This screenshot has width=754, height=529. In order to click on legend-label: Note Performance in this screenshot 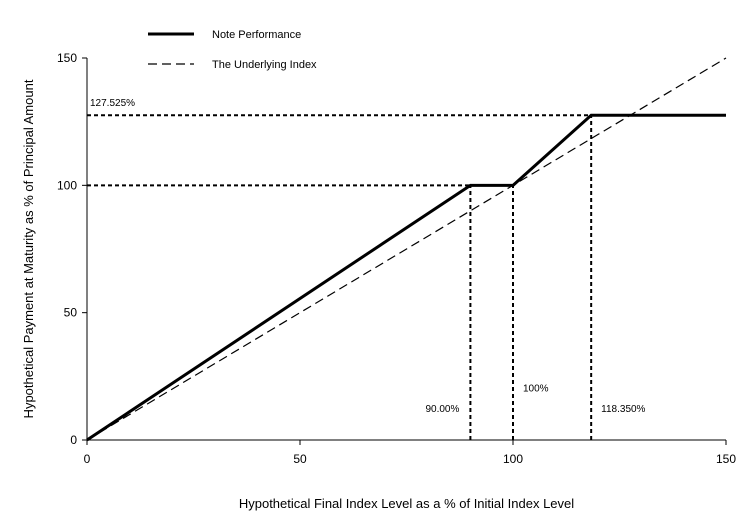, I will do `click(256, 35)`.